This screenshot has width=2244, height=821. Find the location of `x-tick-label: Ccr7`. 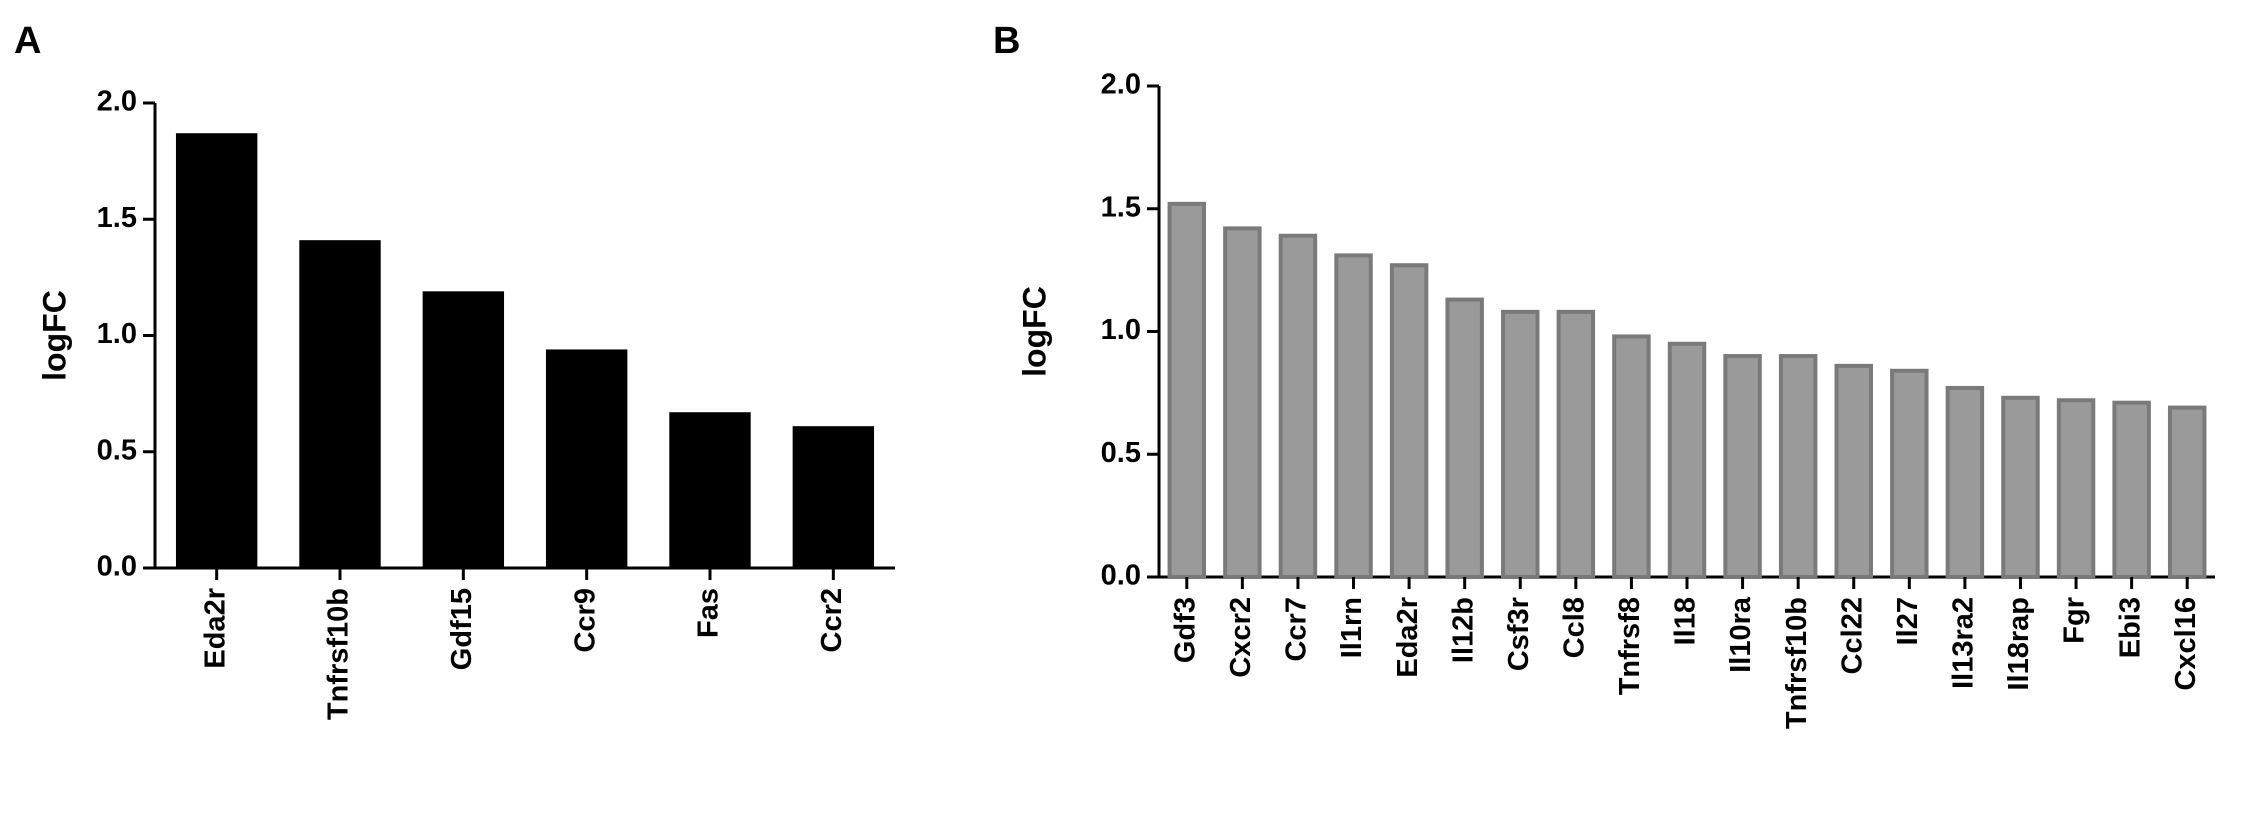

x-tick-label: Ccr7 is located at coordinates (1297, 629).